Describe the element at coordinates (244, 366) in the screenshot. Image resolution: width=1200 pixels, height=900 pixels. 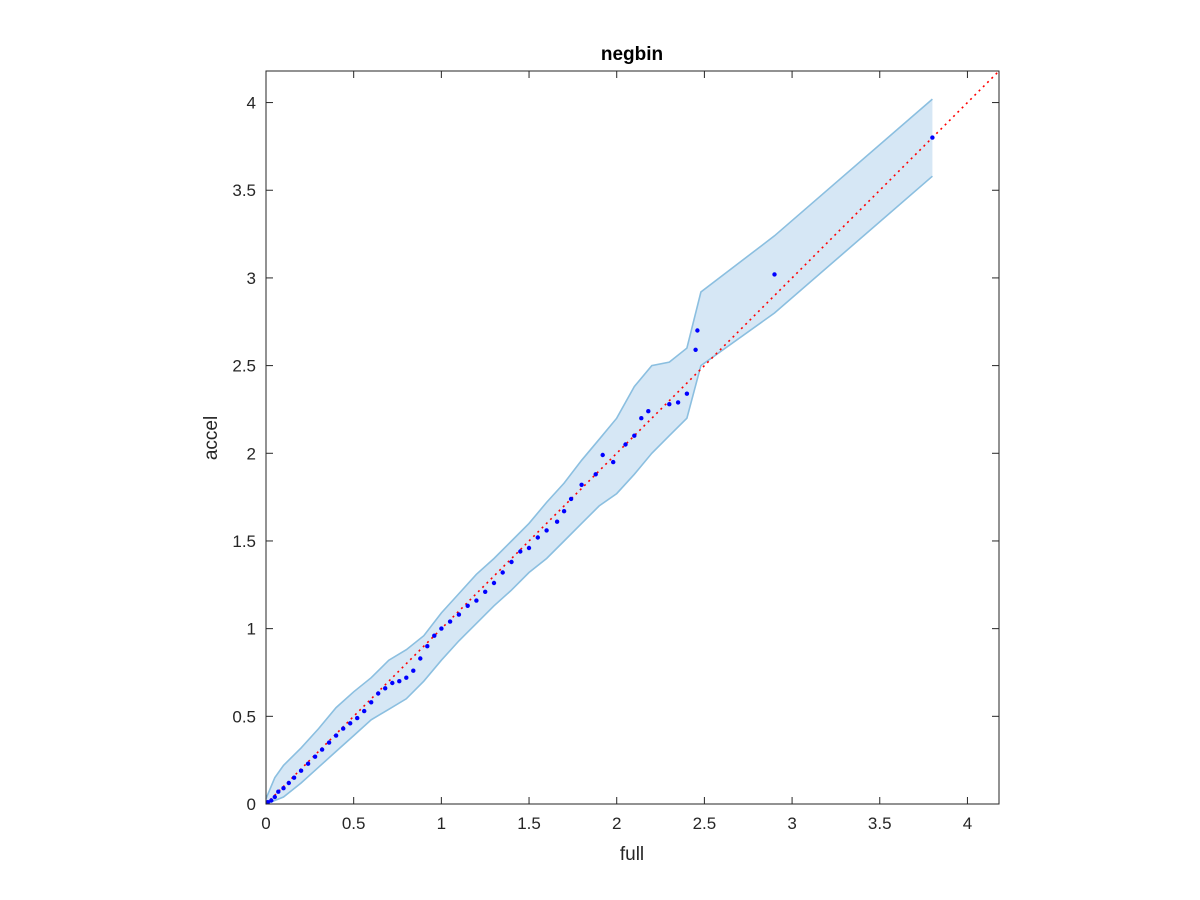
I see `y-tick-label: 2.5` at that location.